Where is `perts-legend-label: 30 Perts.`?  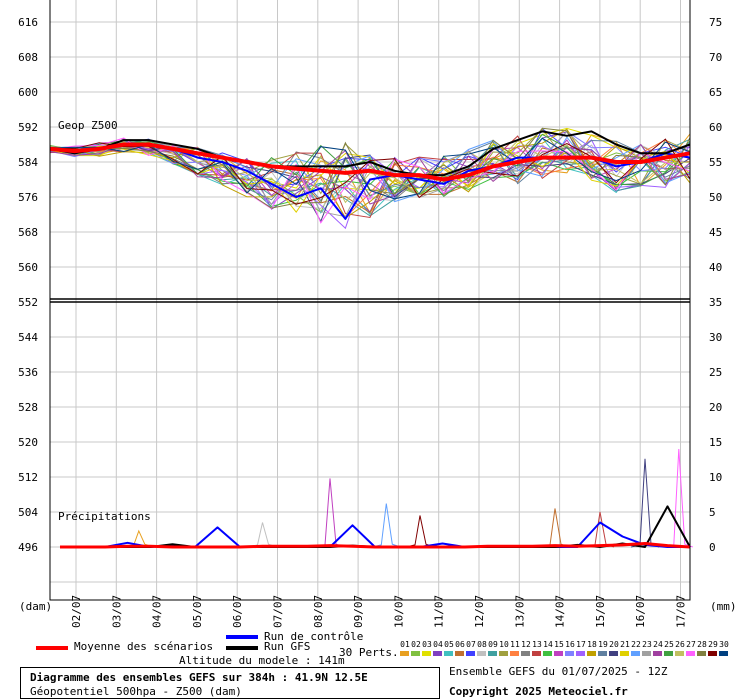 perts-legend-label: 30 Perts. is located at coordinates (369, 652).